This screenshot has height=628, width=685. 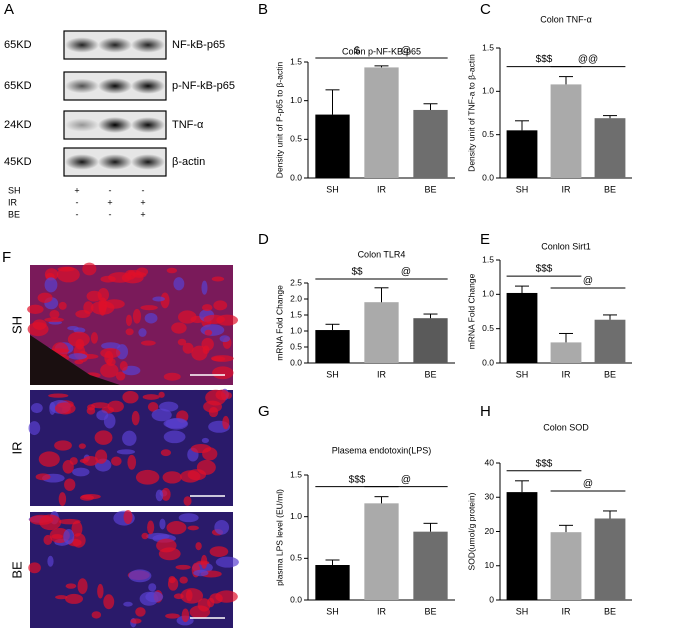 What do you see at coordinates (77, 214) in the screenshot?
I see `treatment-sign: -` at bounding box center [77, 214].